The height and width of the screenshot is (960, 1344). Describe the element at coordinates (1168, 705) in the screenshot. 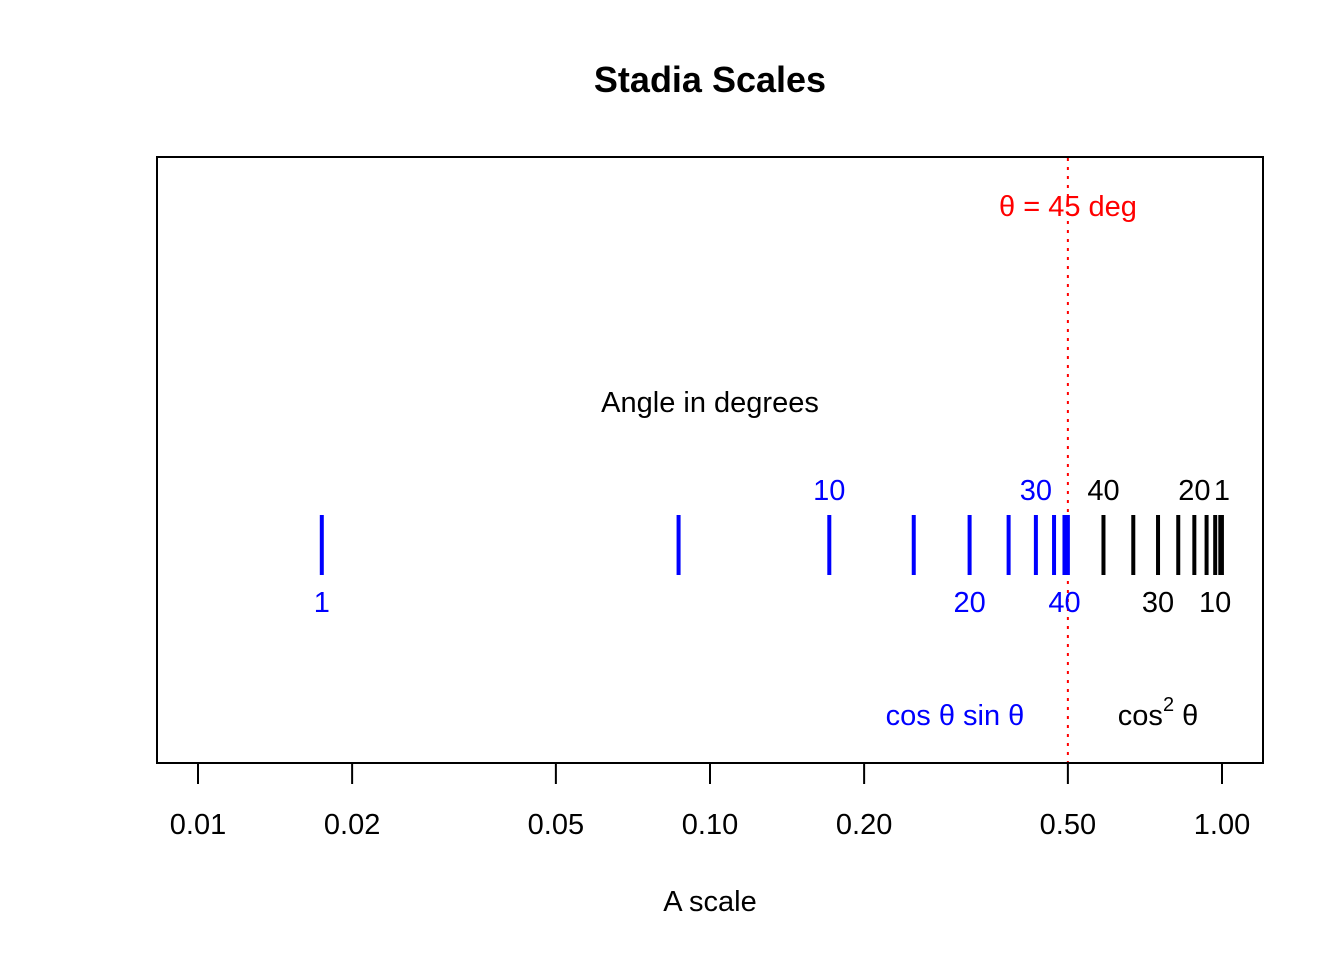

I see `cos2-superscript: 2` at that location.